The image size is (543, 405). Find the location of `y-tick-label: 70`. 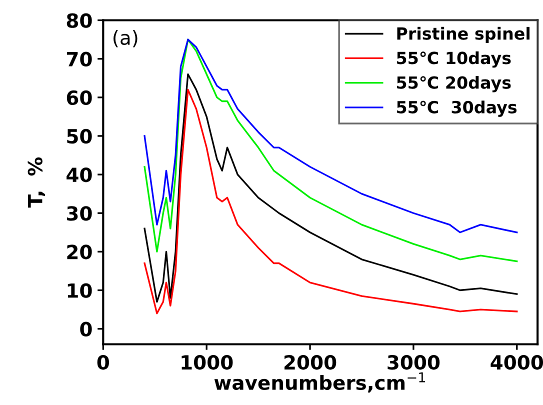

y-tick-label: 70 is located at coordinates (79, 59).